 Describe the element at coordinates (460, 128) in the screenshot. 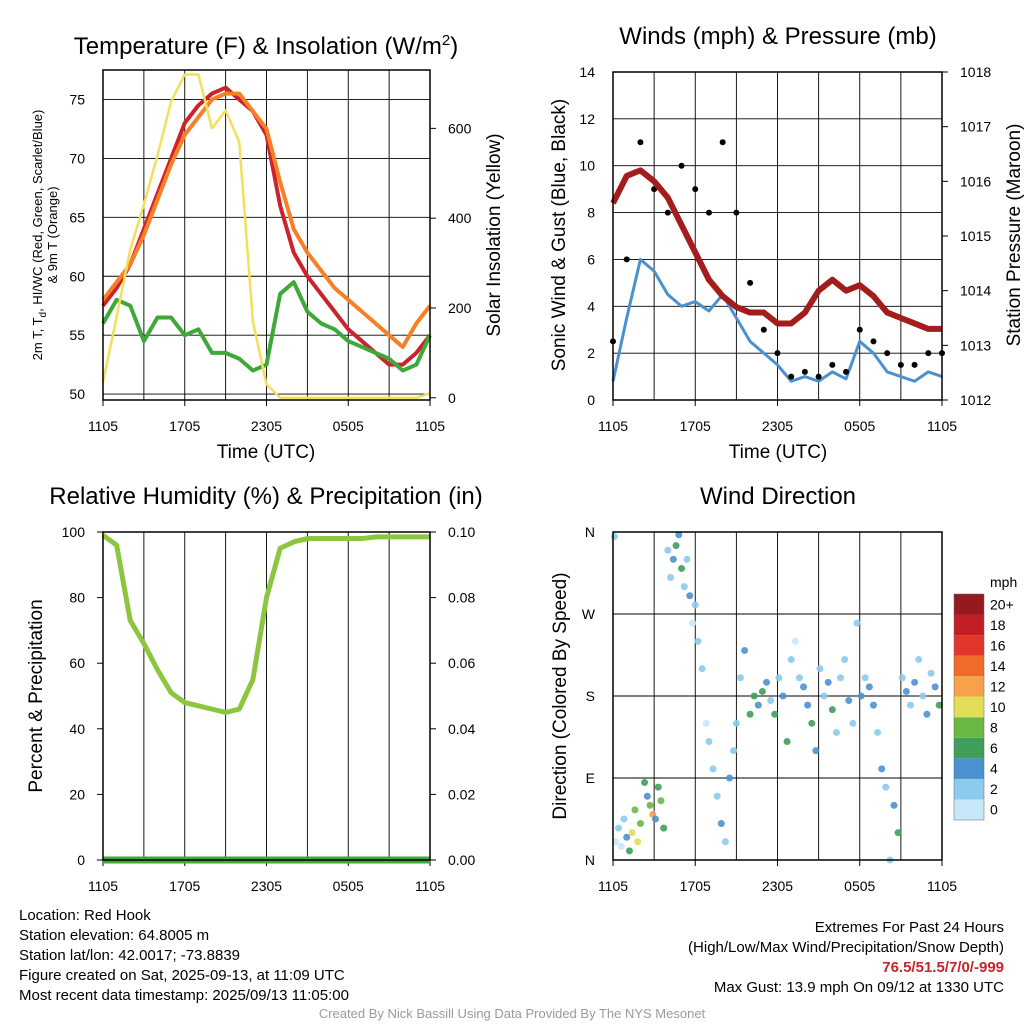

I see `y2-tick-label: 600` at that location.